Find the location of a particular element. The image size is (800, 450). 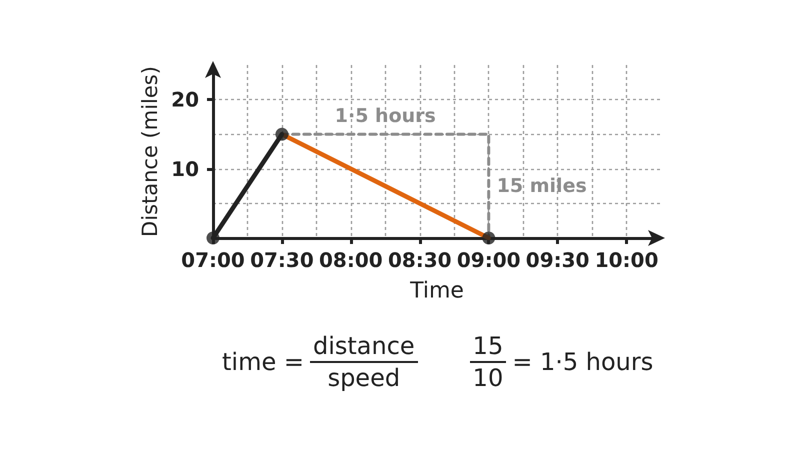

x-tick-label: 10:00 is located at coordinates (626, 260).